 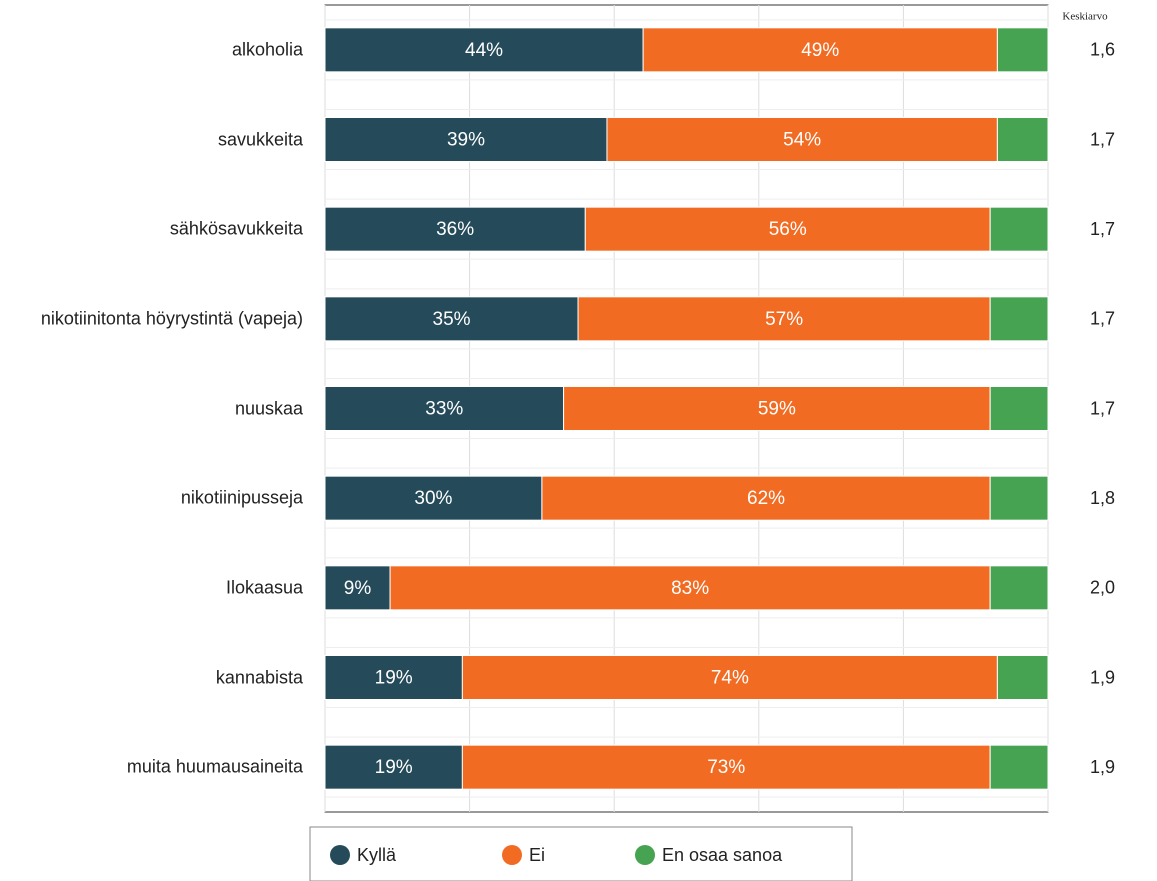 I want to click on data-label: 56%, so click(x=788, y=229).